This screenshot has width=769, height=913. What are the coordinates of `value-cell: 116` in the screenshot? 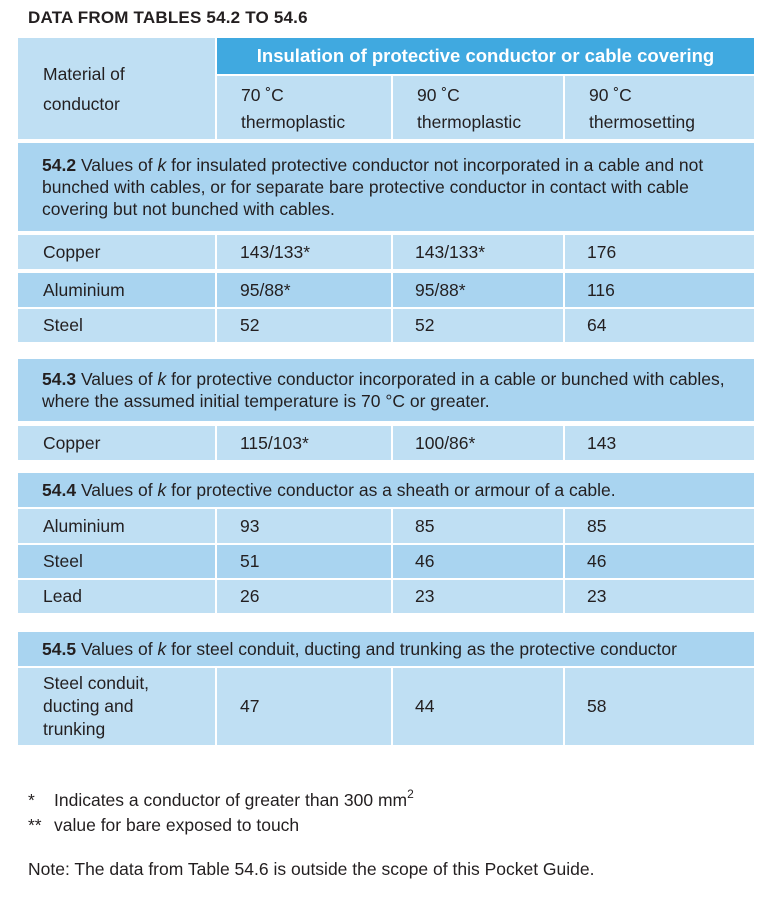 It's located at (601, 289).